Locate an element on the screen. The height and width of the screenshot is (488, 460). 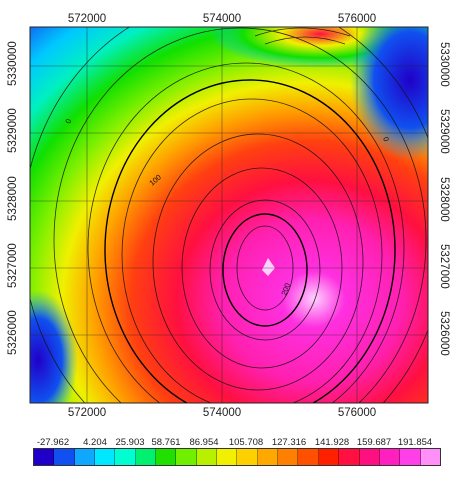
y-tick-right: 5329000 is located at coordinates (444, 131).